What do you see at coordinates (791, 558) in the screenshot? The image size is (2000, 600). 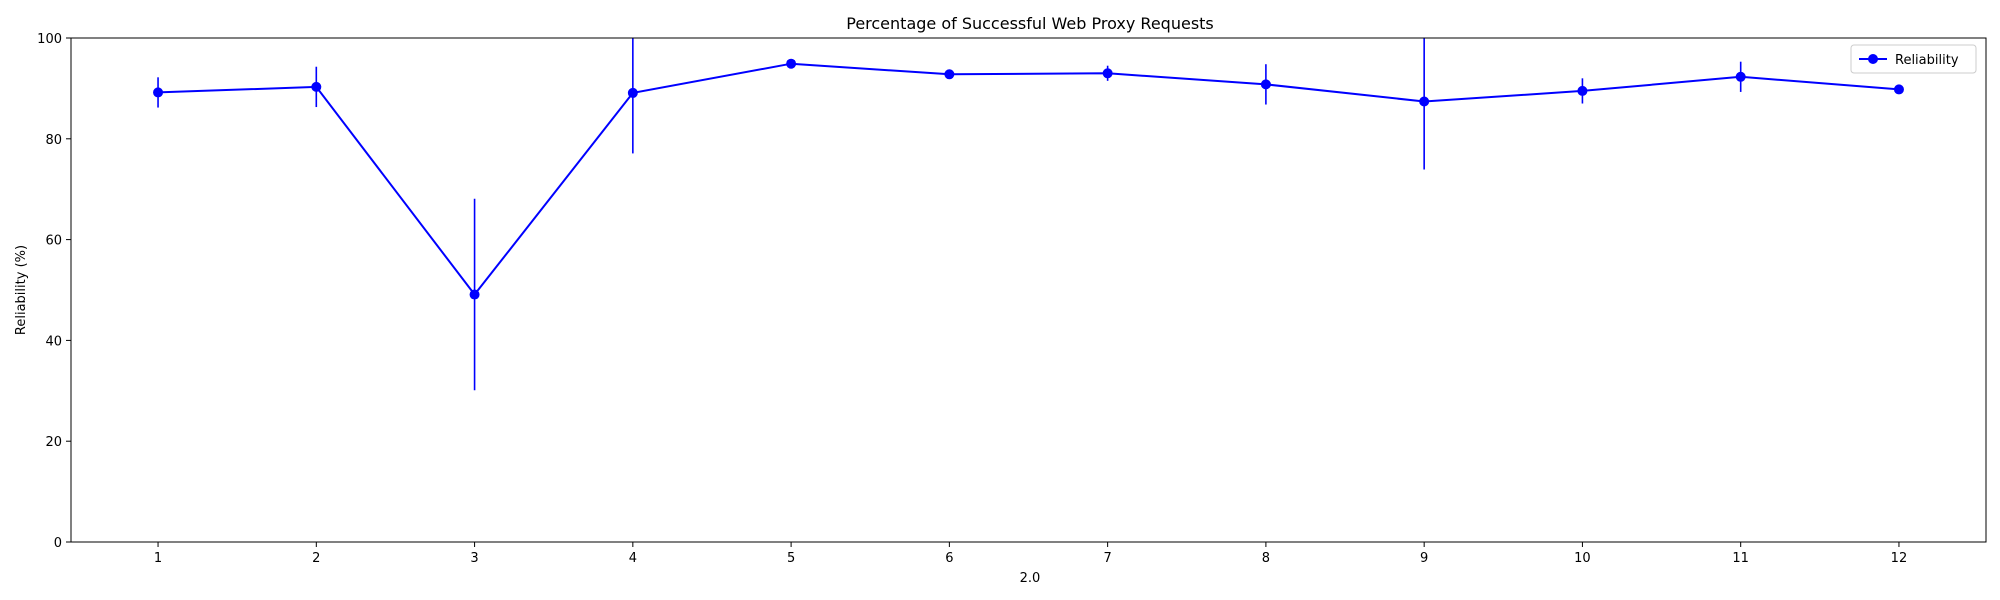 I see `x-tick-label: 5` at bounding box center [791, 558].